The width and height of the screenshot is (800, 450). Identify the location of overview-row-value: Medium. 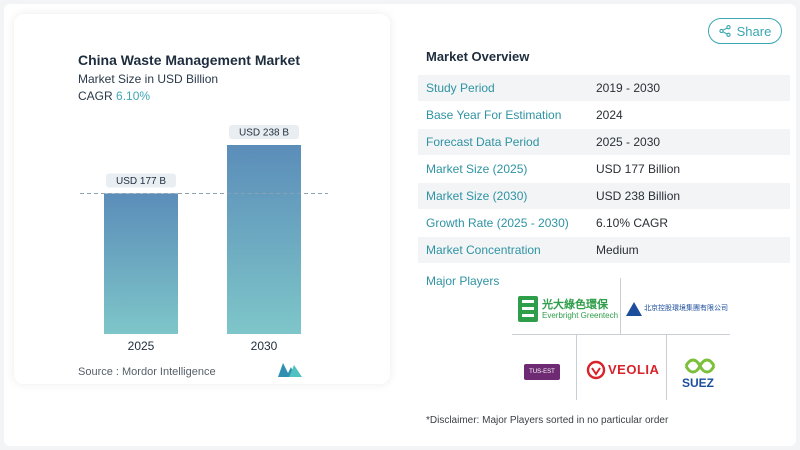
(617, 250).